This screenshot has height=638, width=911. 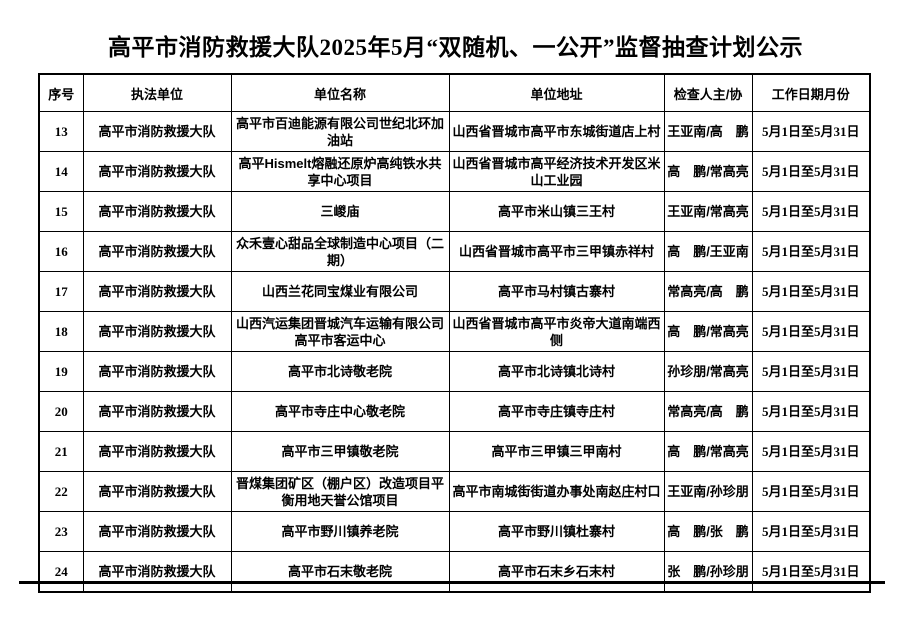 I want to click on cell-address: 高平市马村镇古寨村, so click(x=556, y=291).